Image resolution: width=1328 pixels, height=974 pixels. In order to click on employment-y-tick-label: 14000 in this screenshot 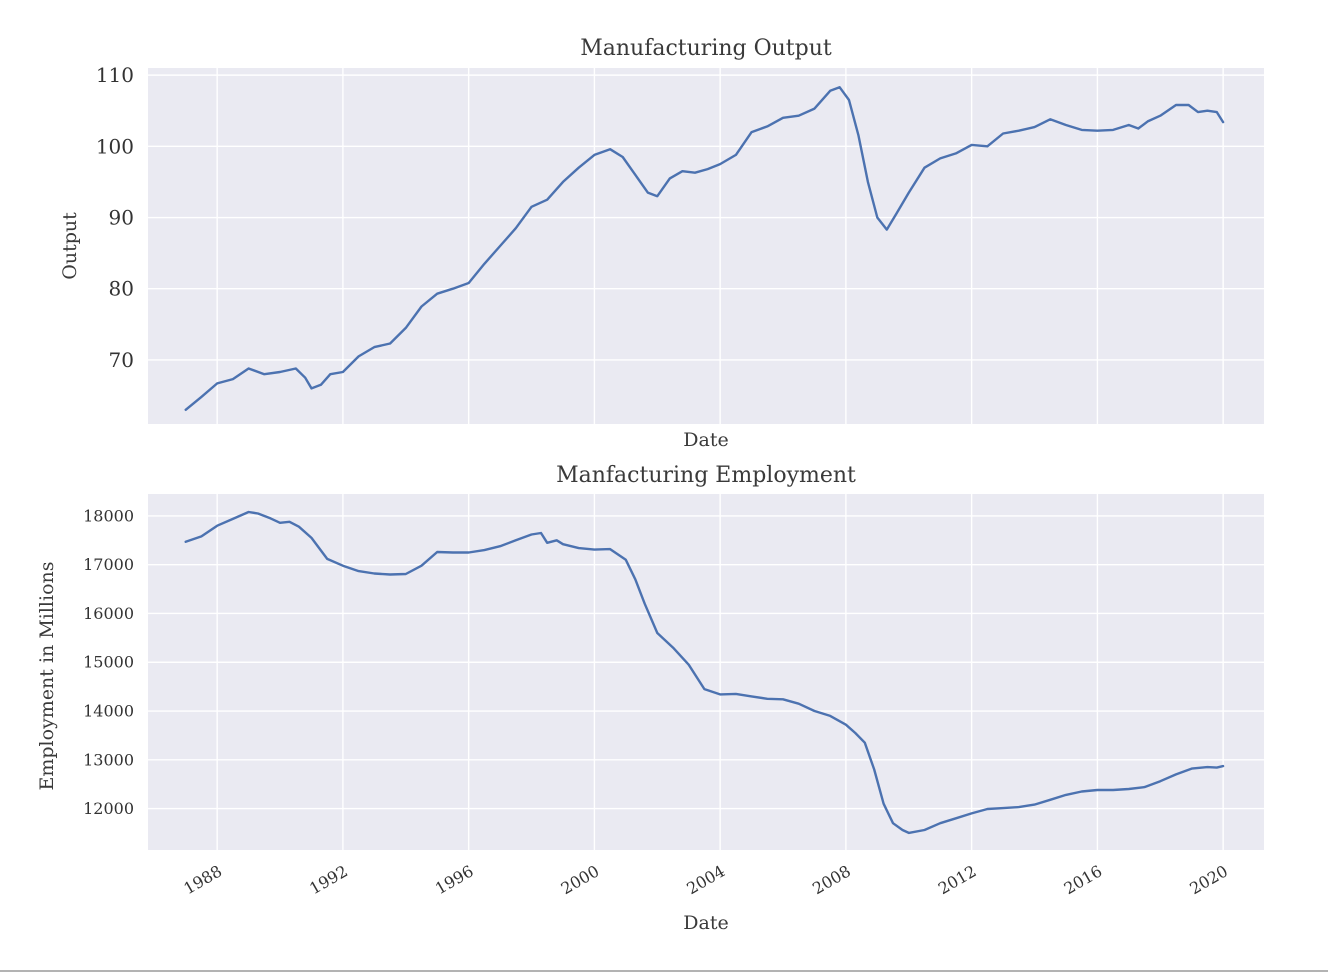, I will do `click(108, 711)`.